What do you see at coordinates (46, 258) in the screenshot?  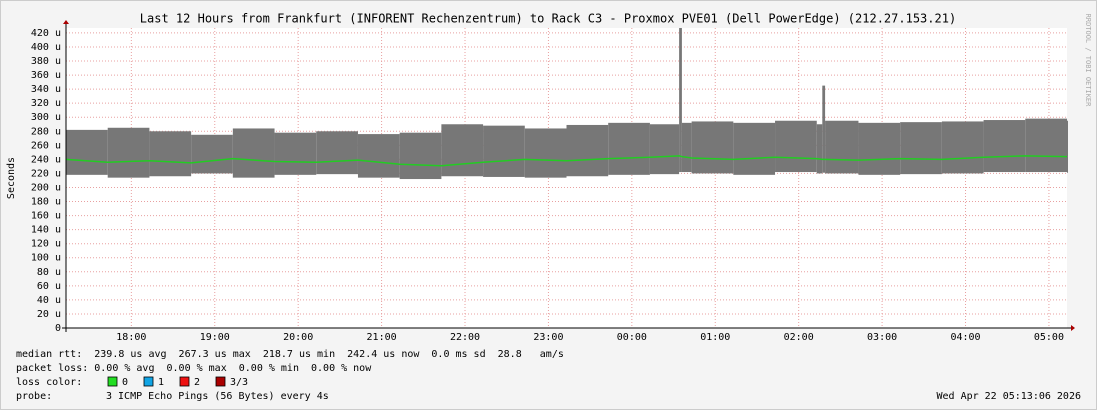 I see `y-tick-label: 100 u` at bounding box center [46, 258].